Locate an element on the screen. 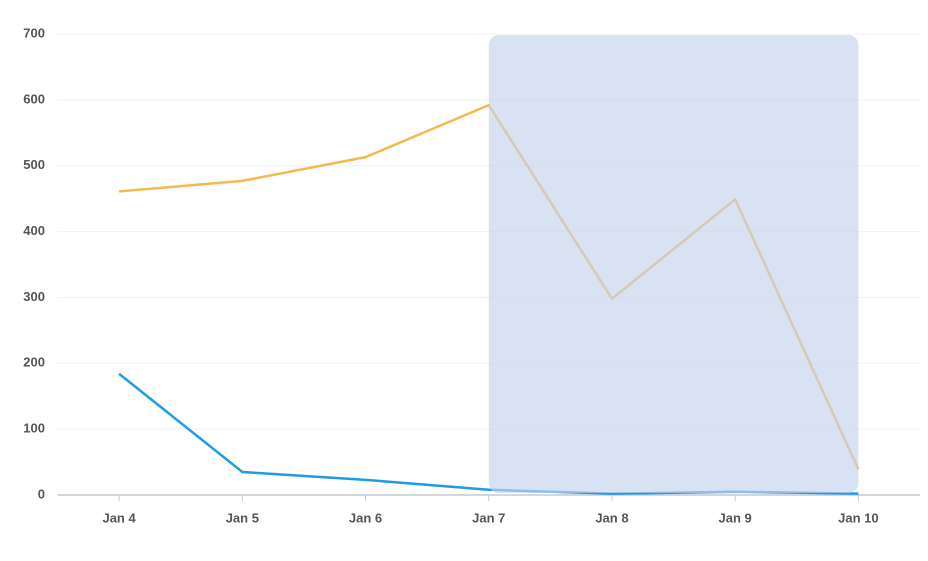 This screenshot has height=561, width=928. y-tick-label: 300 is located at coordinates (34, 296).